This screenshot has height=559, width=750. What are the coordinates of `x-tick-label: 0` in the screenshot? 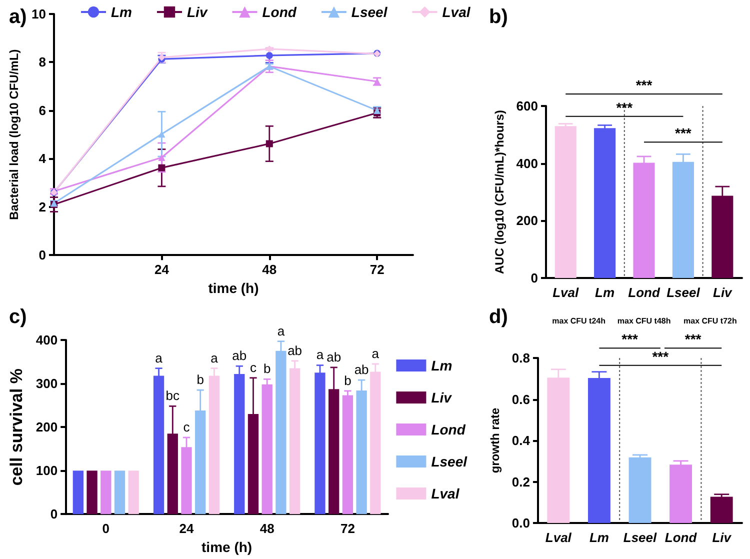 It's located at (106, 528).